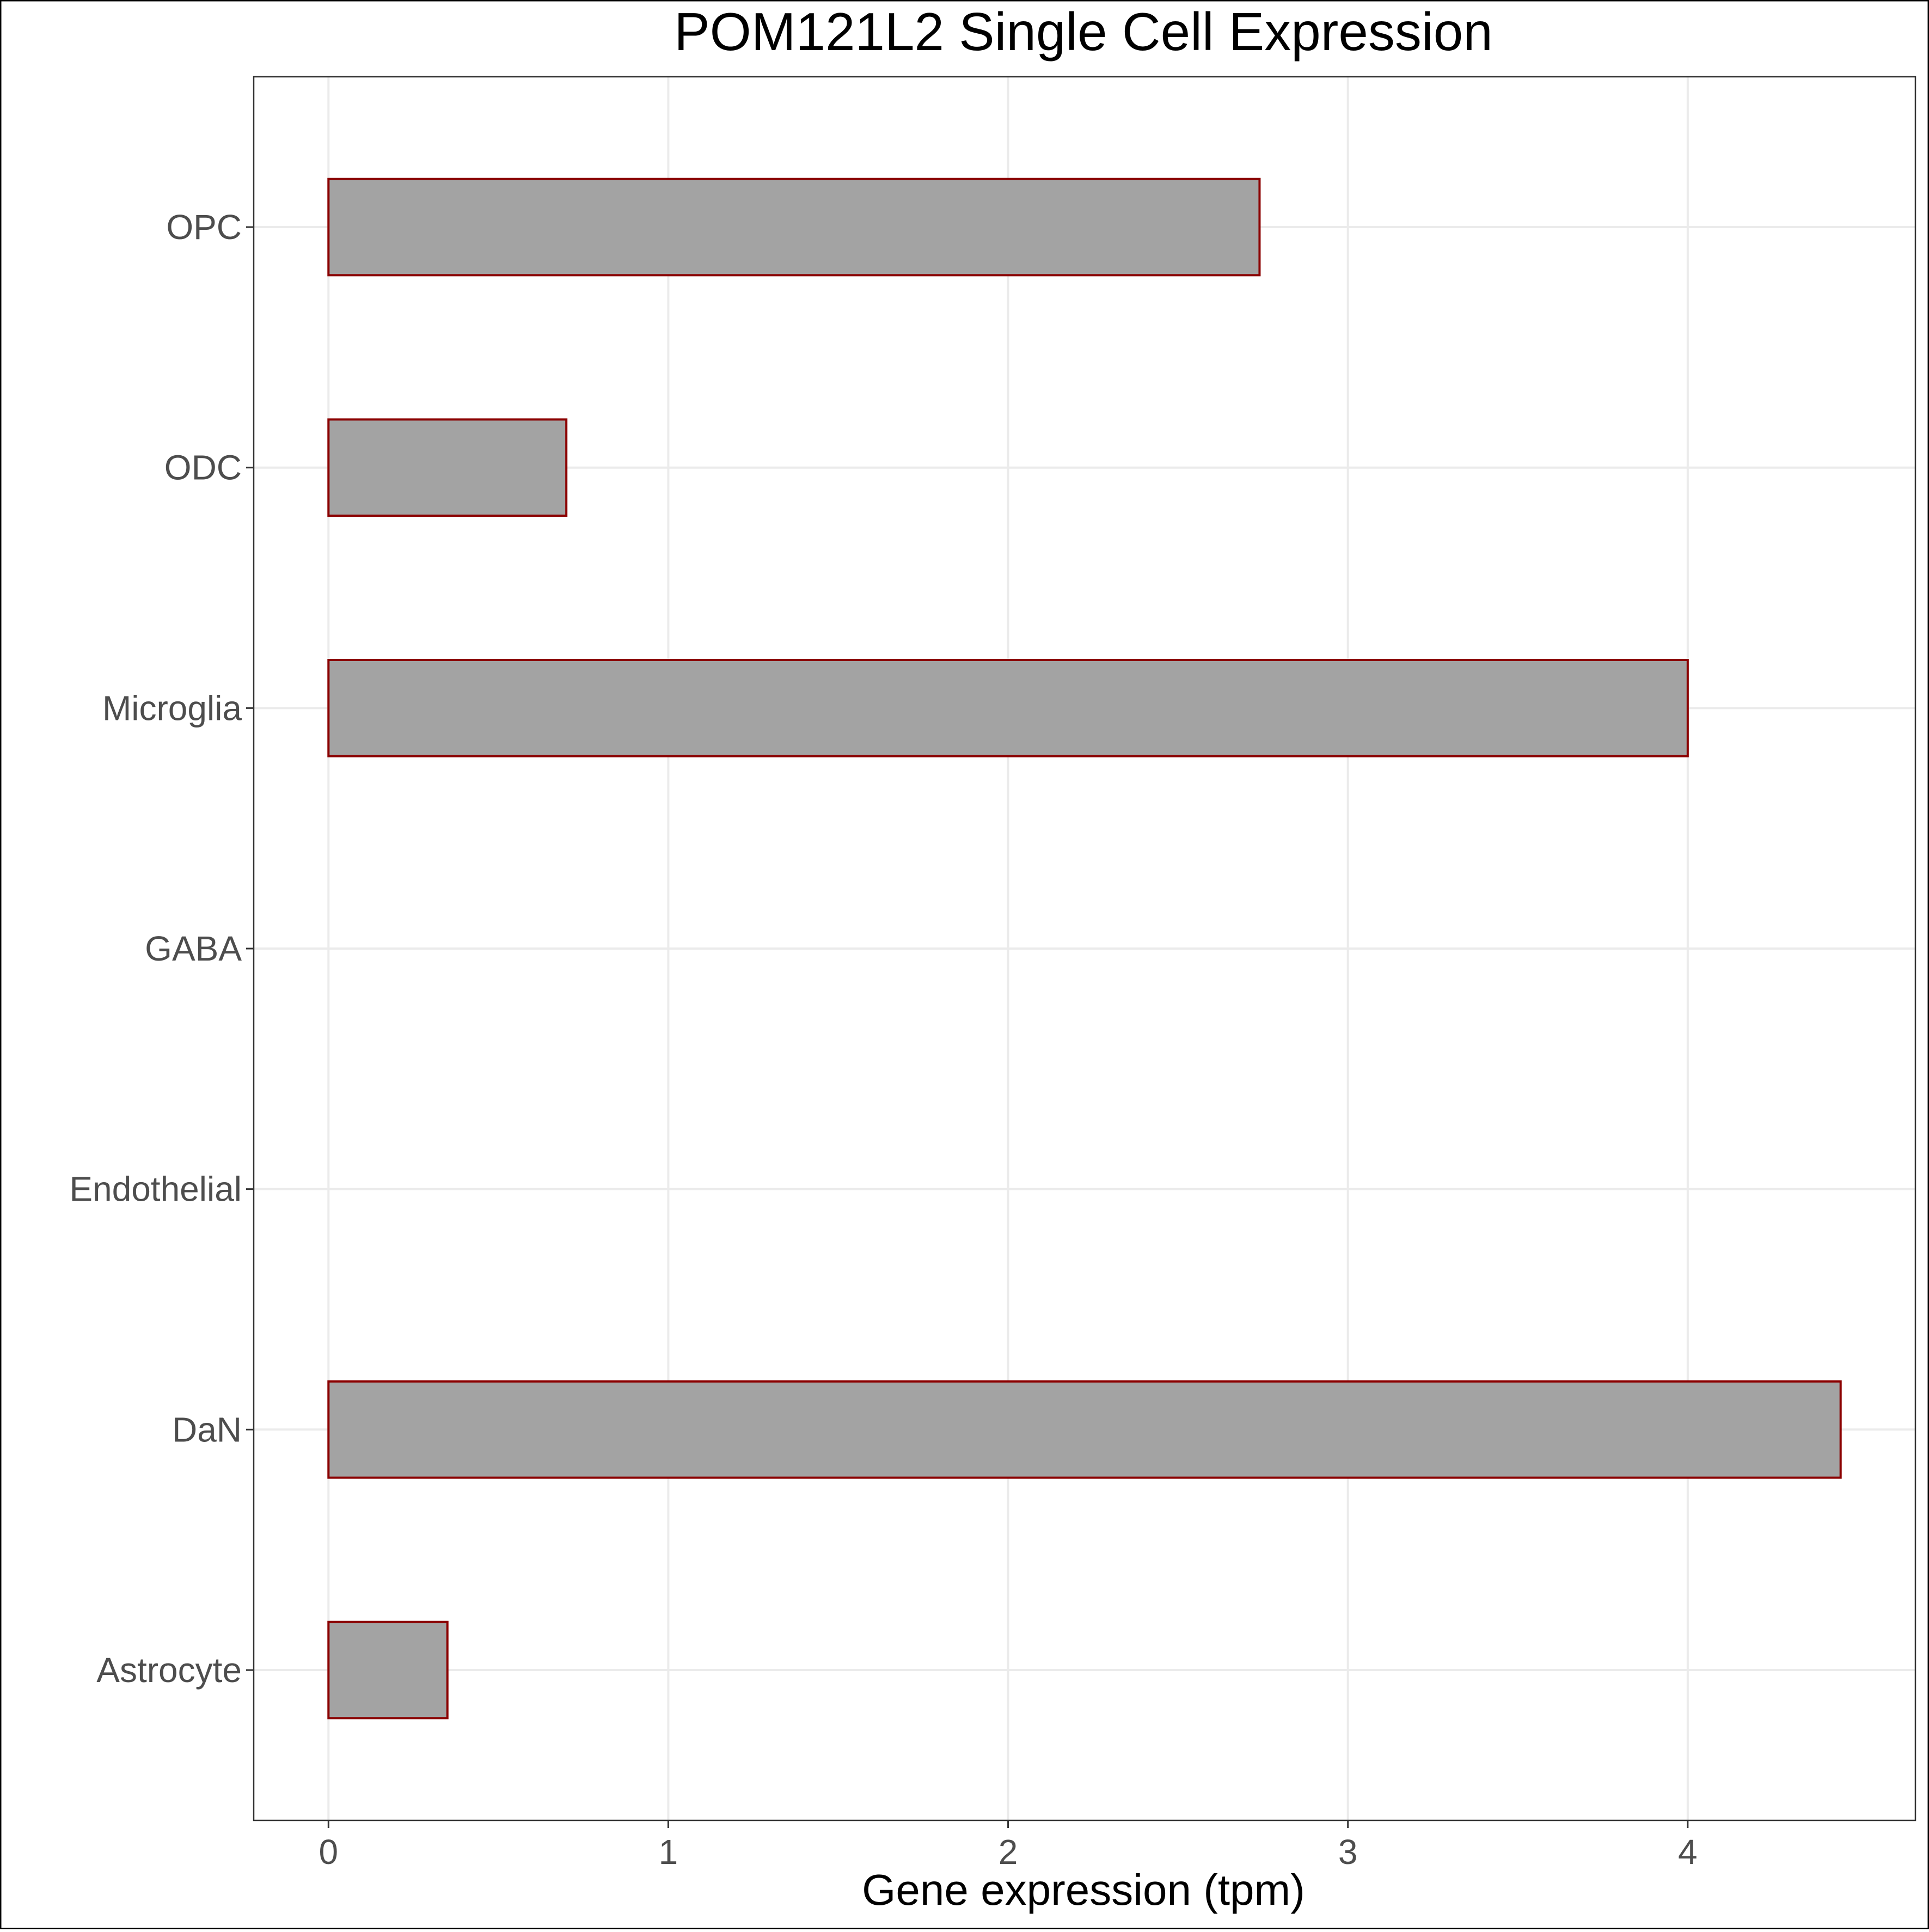 This screenshot has height=1932, width=1929. What do you see at coordinates (1008, 708) in the screenshot?
I see `bar-microglia` at bounding box center [1008, 708].